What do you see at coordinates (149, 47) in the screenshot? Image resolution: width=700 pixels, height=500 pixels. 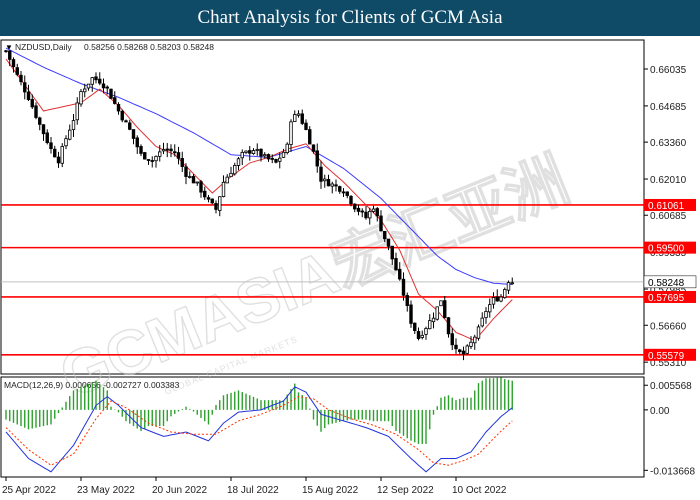 I see `ohlc-label: 0.58256 0.58268 0.58203 0.58248` at bounding box center [149, 47].